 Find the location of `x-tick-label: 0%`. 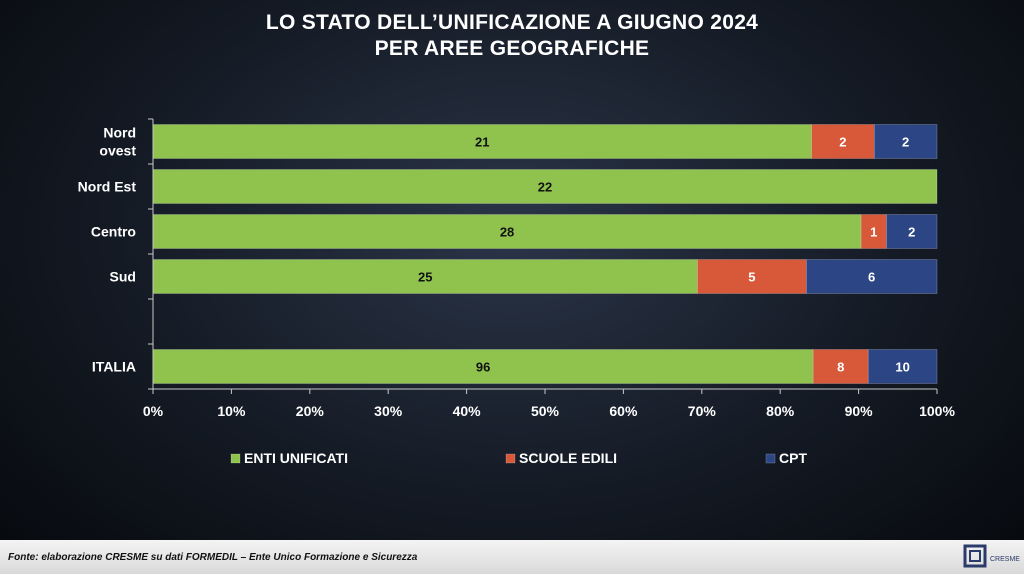

x-tick-label: 0% is located at coordinates (153, 411).